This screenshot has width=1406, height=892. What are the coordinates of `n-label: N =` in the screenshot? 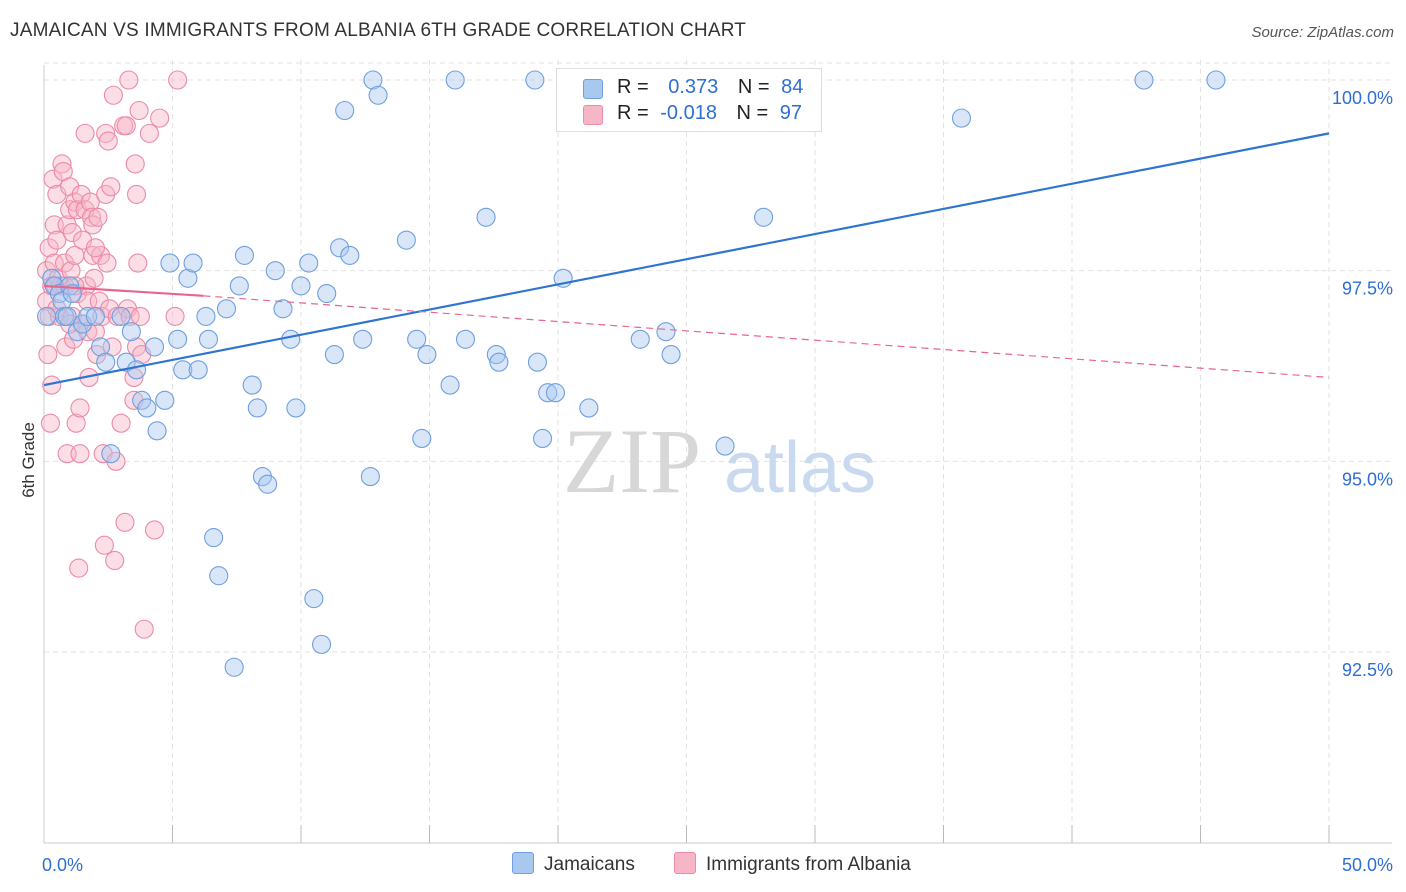 It's located at (752, 113).